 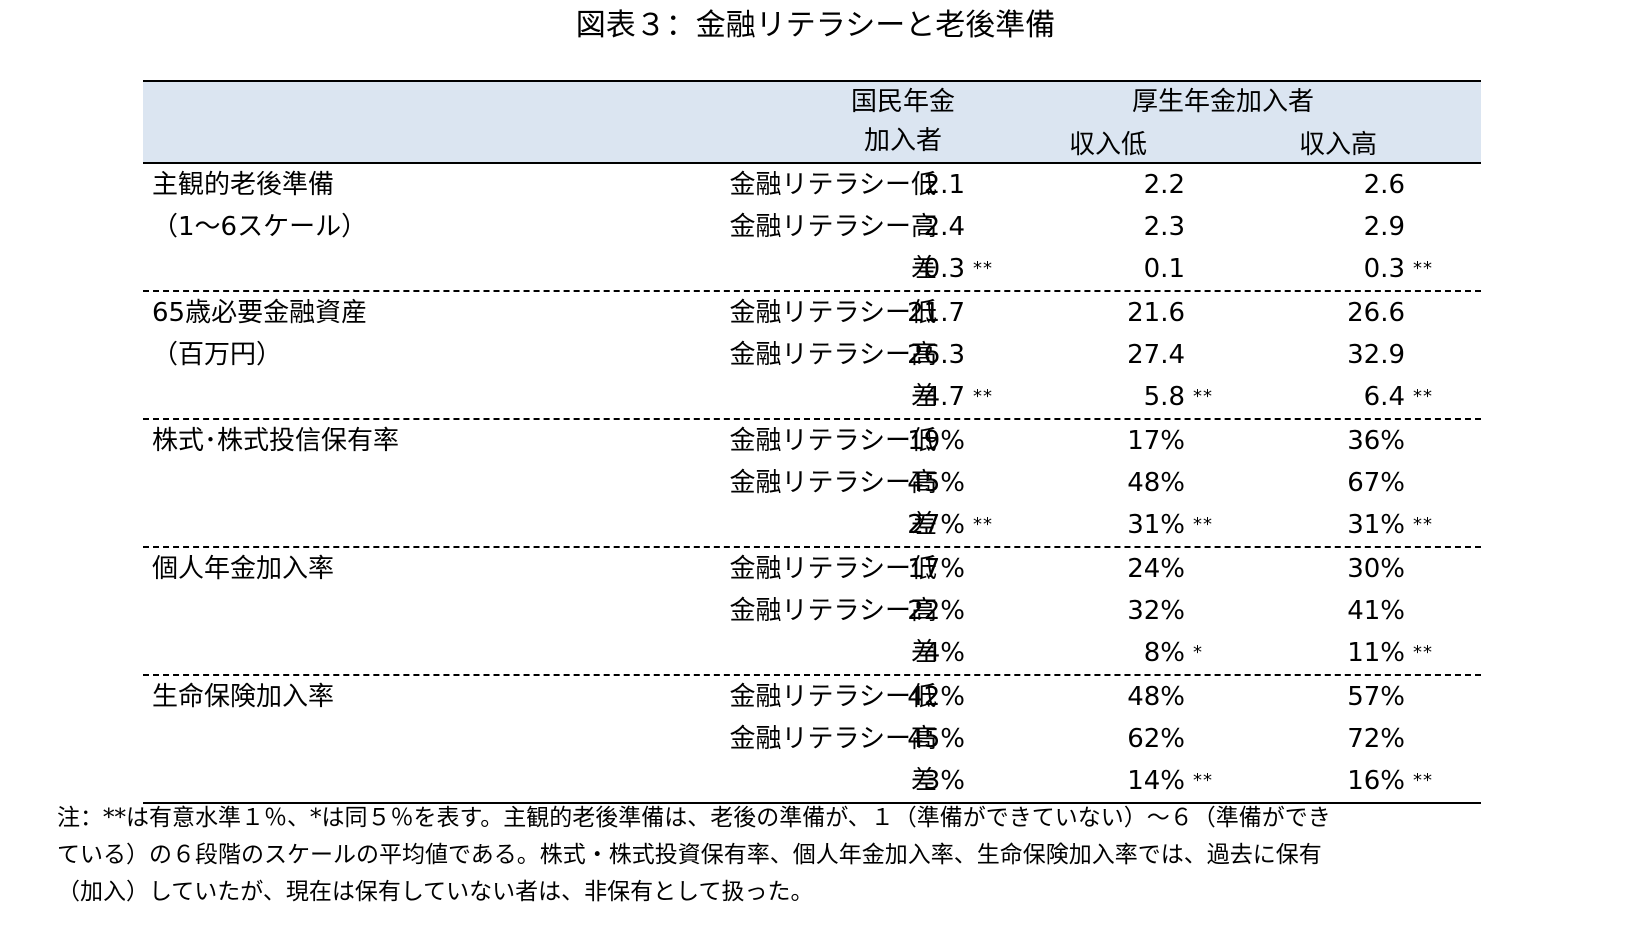 What do you see at coordinates (812, 525) in the screenshot?
I see `table-row: 差 27% ** 31% ** 31% **` at bounding box center [812, 525].